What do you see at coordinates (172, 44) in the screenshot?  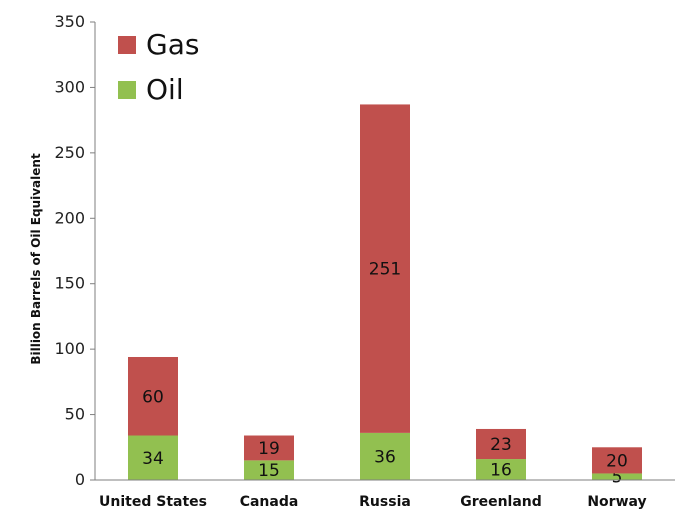 I see `legend-label-gas: Gas` at bounding box center [172, 44].